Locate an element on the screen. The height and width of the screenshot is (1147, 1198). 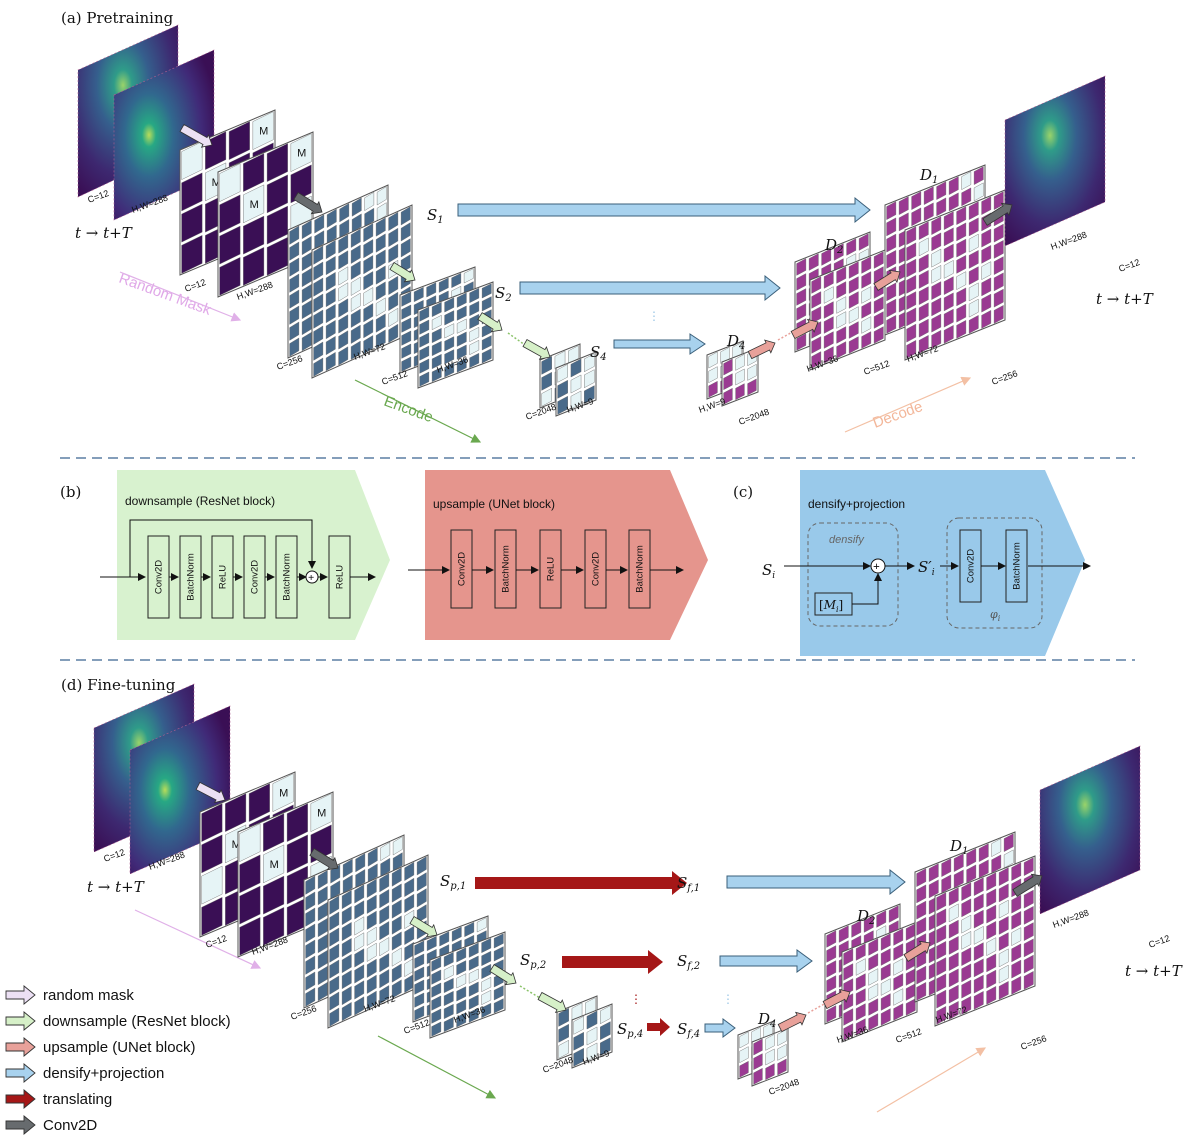
skip-arrow-s1 is located at coordinates (664, 210).